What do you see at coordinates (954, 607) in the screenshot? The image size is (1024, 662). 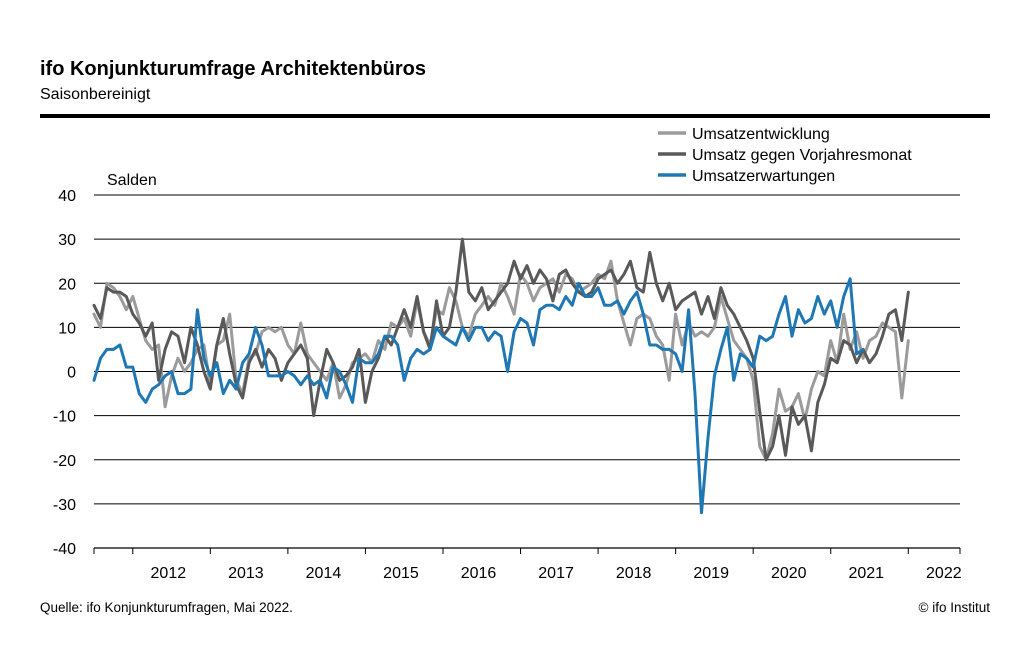 I see `copyright-note: © ifo Institut` at bounding box center [954, 607].